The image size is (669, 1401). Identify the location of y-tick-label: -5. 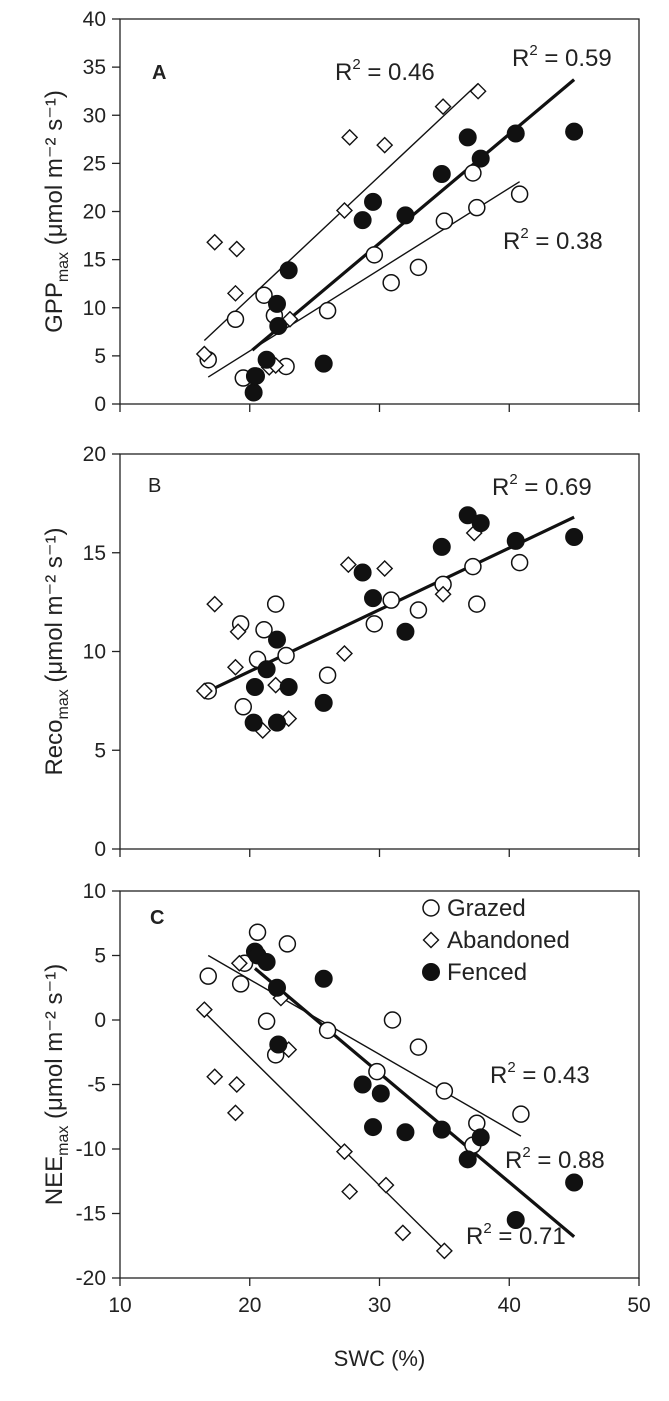
(96, 1085).